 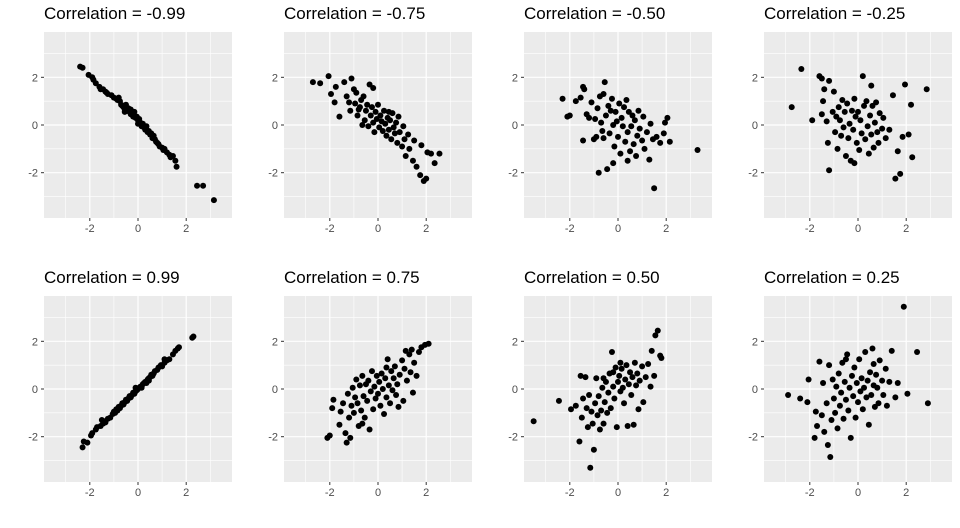 What do you see at coordinates (832, 277) in the screenshot?
I see `panel-title: Correlation = 0.25` at bounding box center [832, 277].